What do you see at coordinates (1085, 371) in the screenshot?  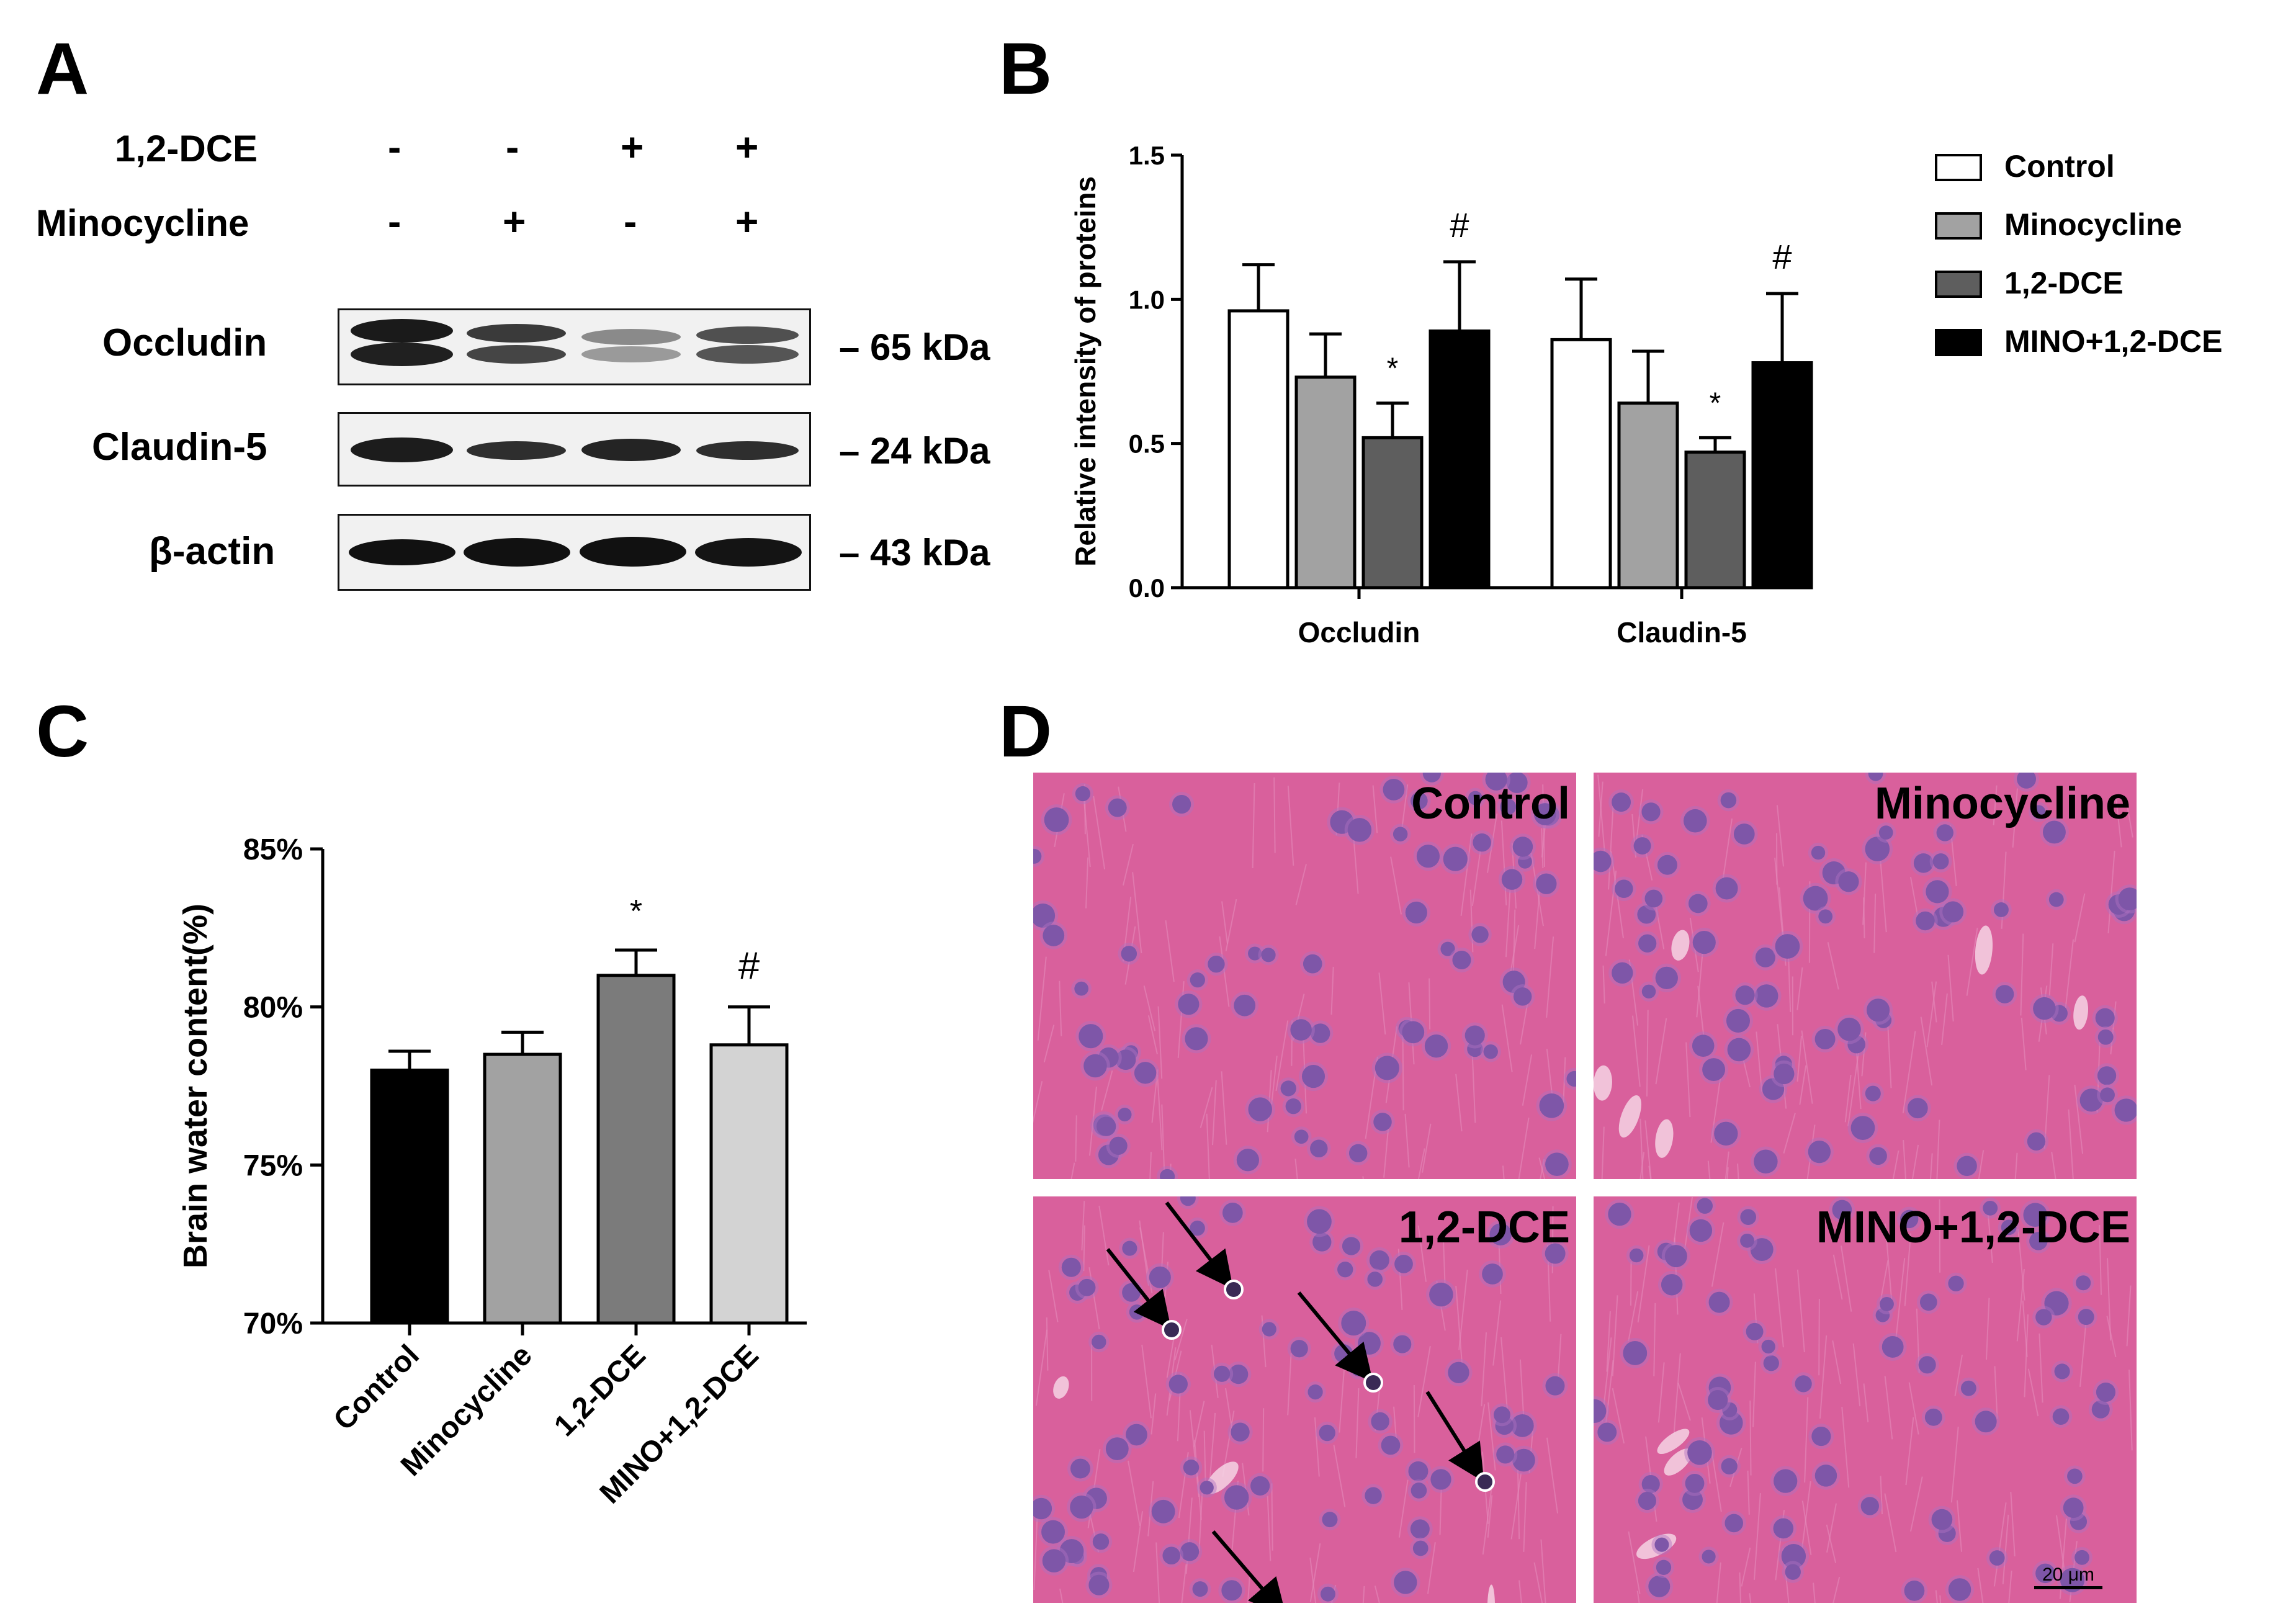 I see `y-axis-label: Relative intensity of proteins` at bounding box center [1085, 371].